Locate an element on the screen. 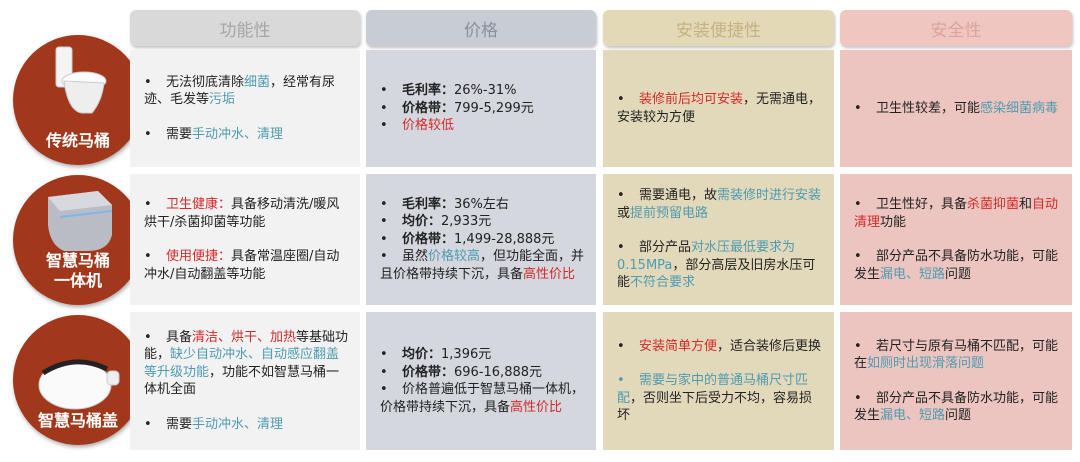 The image size is (1080, 462). bullet-item: • 部分产品不具备防水功能，可能发生漏电、短路问题 is located at coordinates (958, 265).